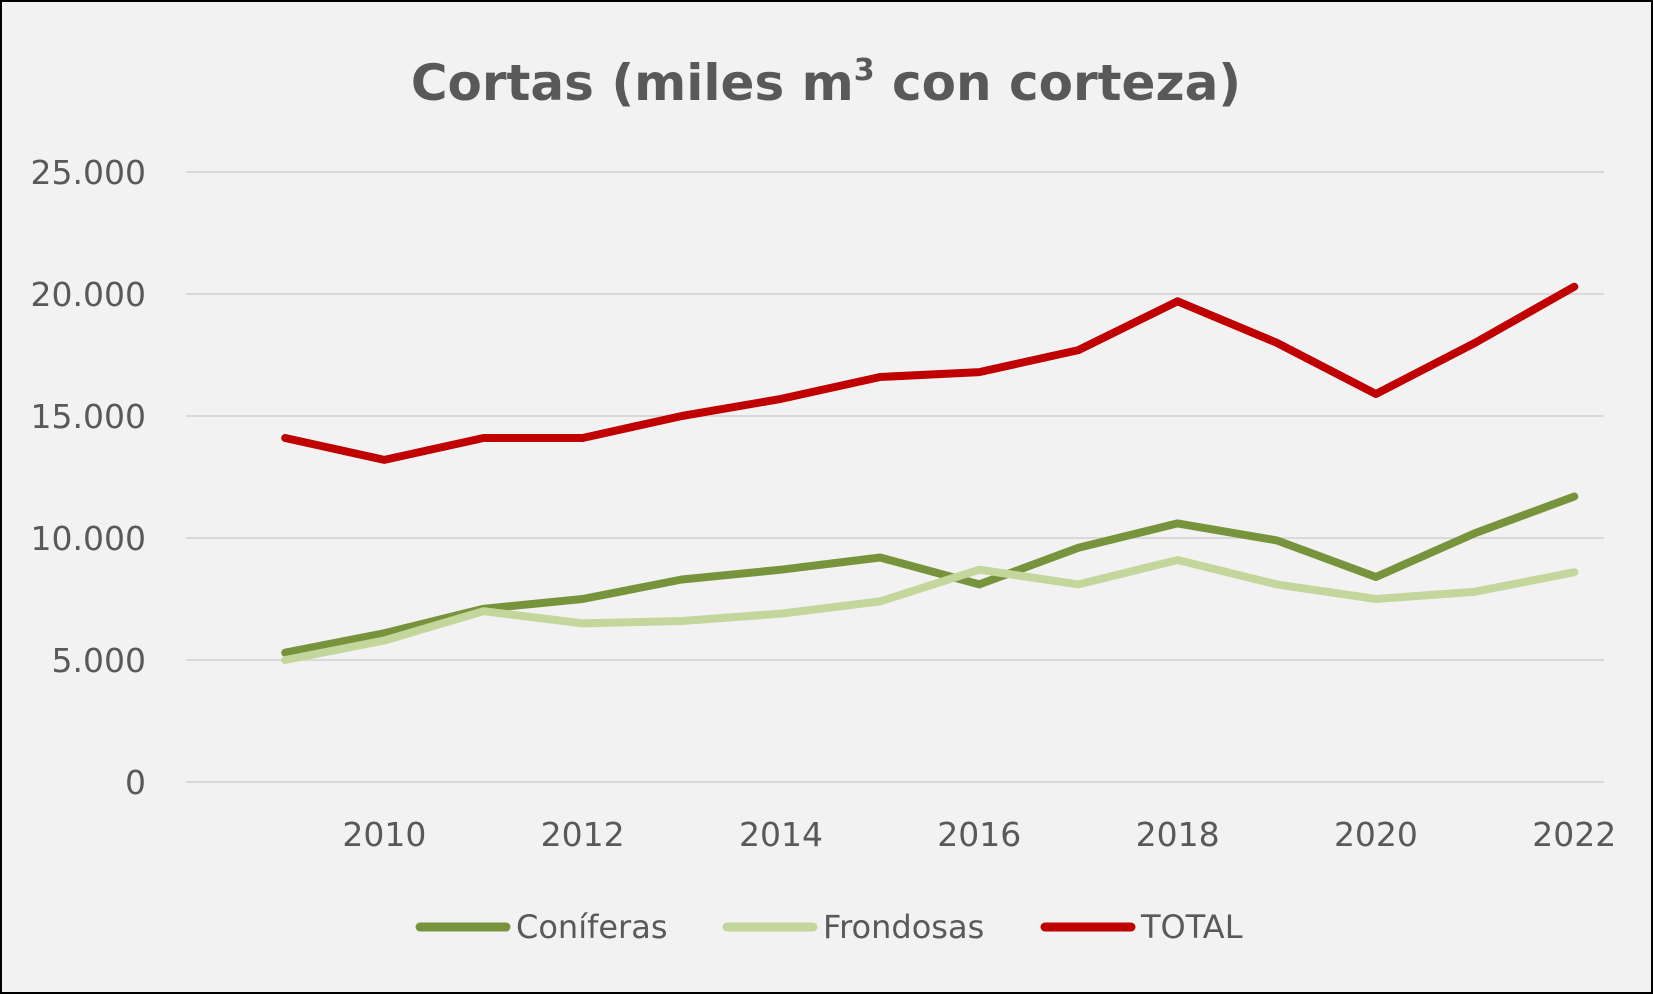  Describe the element at coordinates (88, 172) in the screenshot. I see `y-tick-label: 25.000` at that location.